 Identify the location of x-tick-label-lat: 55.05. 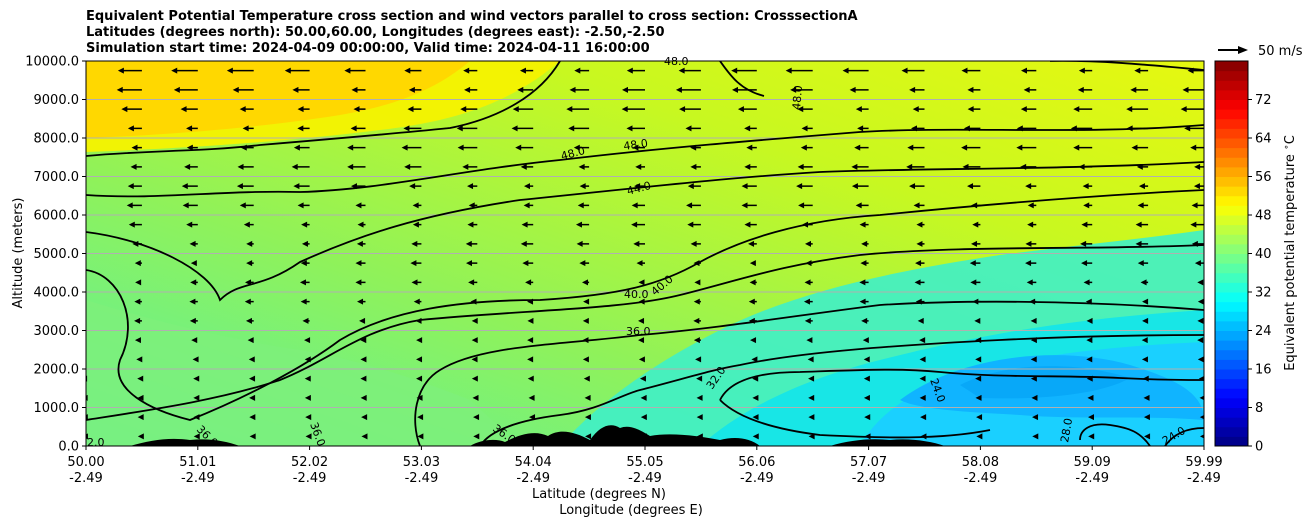
(644, 462).